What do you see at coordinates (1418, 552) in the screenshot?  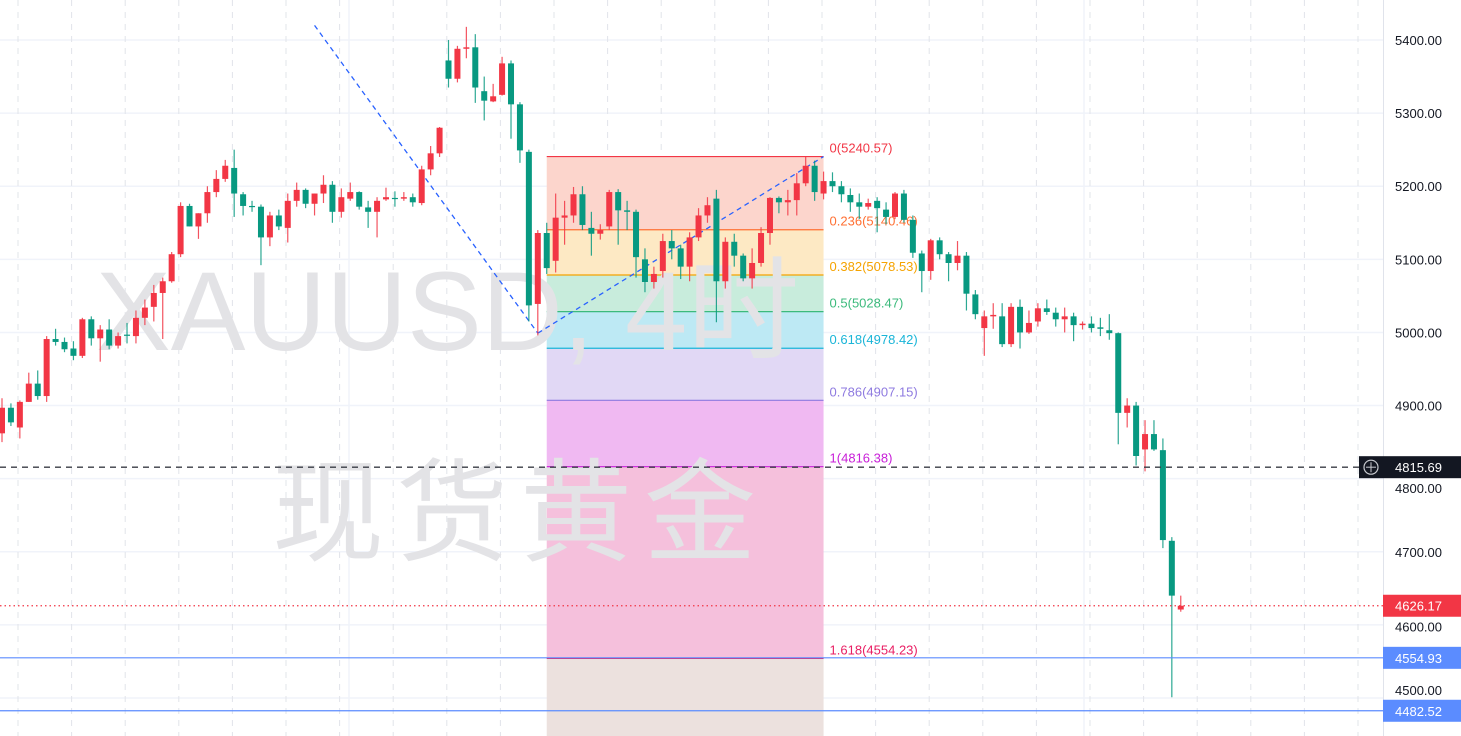 I see `price-axis-label: 4700.00` at bounding box center [1418, 552].